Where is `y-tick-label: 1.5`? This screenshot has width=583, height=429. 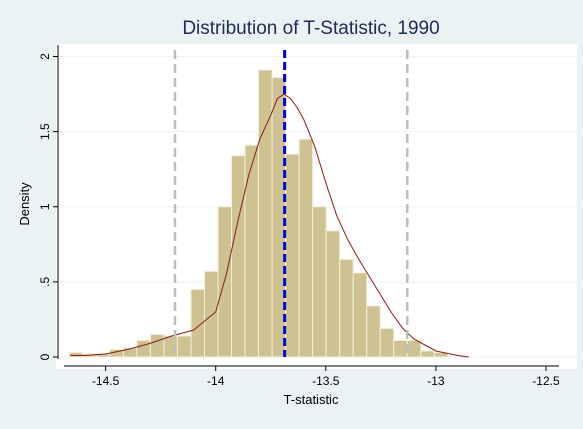 y-tick-label: 1.5 is located at coordinates (45, 131).